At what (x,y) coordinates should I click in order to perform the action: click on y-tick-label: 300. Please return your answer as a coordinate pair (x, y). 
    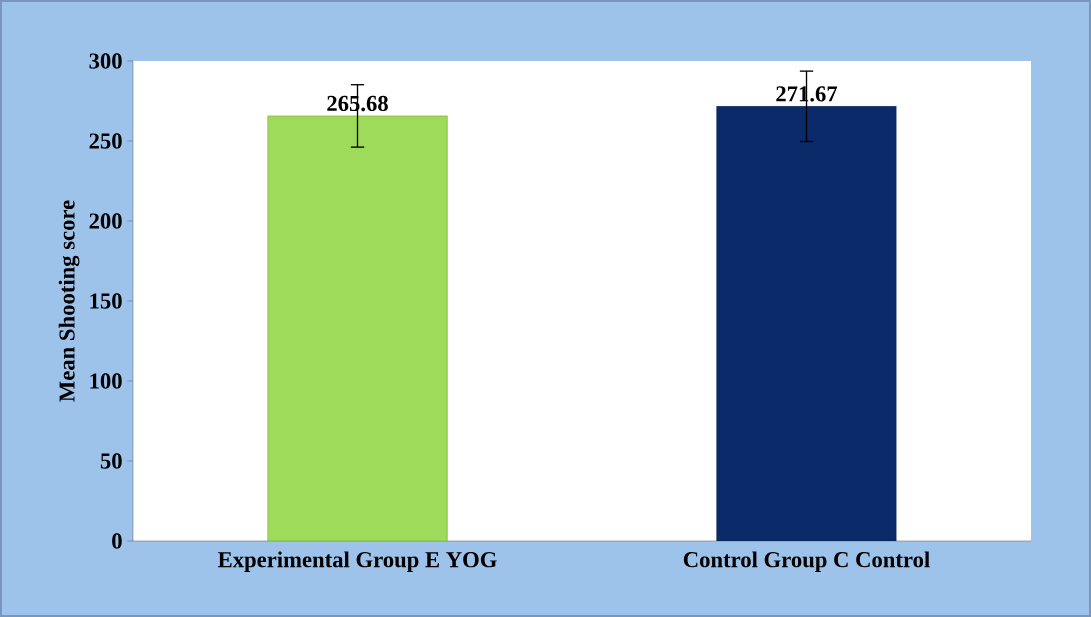
    Looking at the image, I should click on (105, 61).